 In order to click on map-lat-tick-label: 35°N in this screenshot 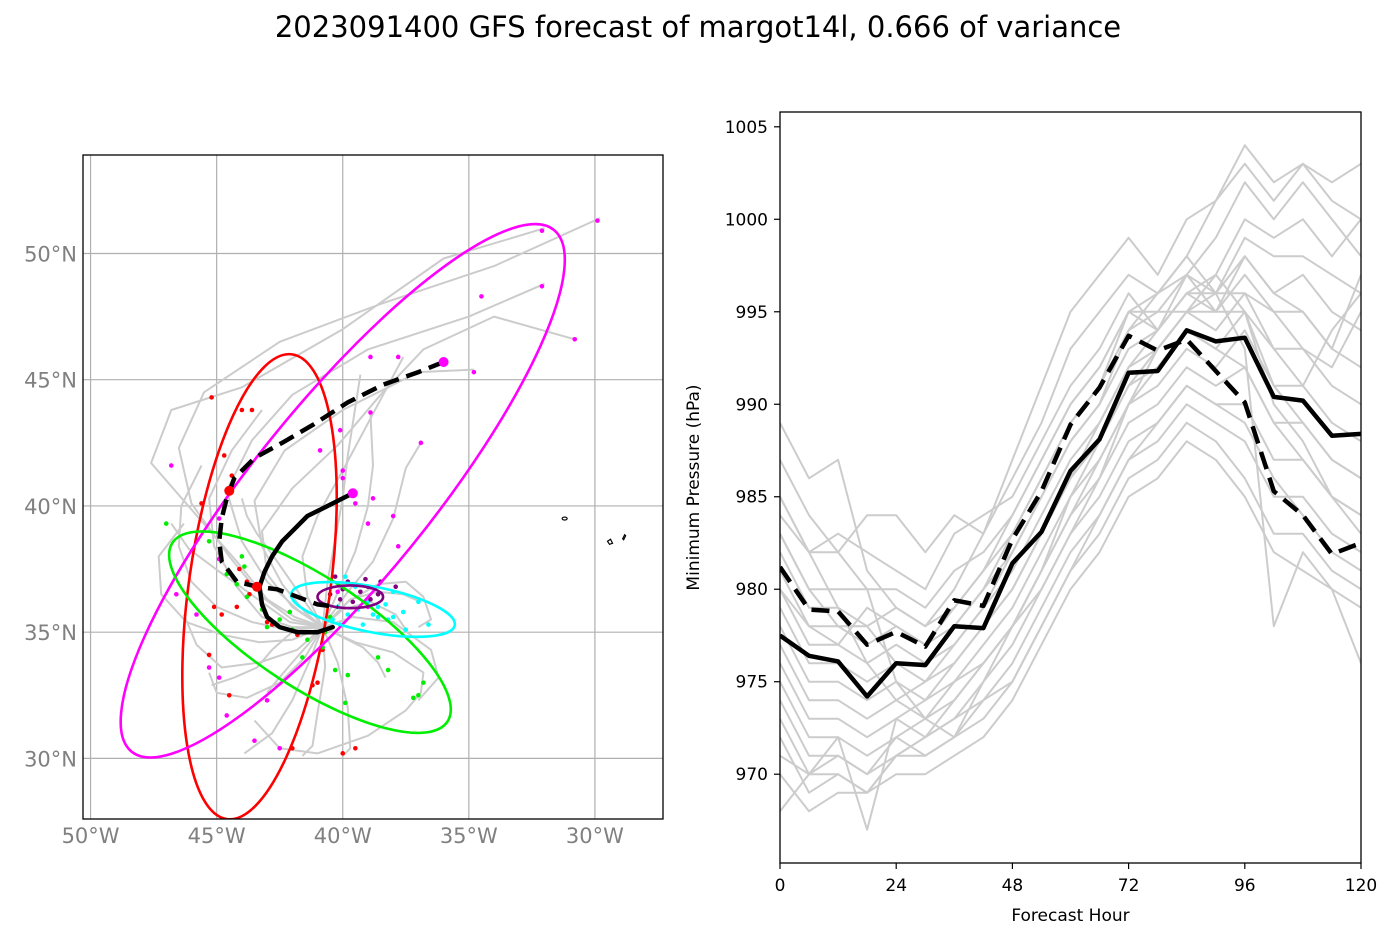, I will do `click(50, 633)`.